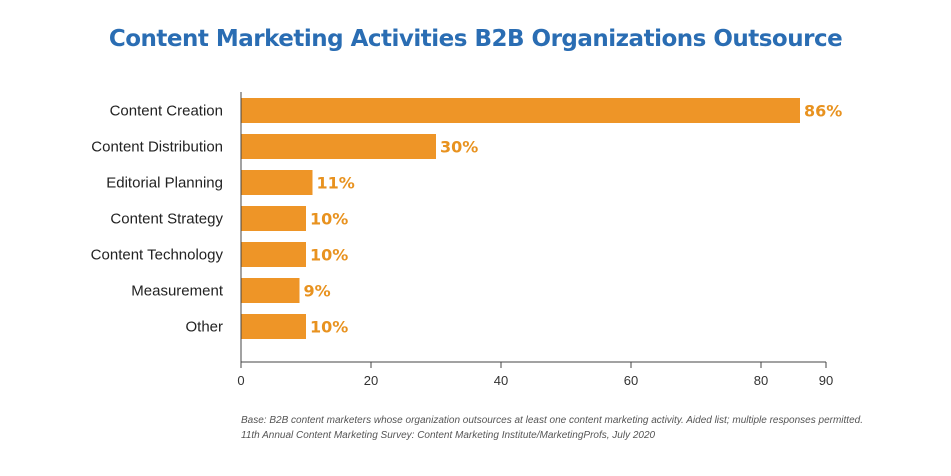  What do you see at coordinates (277, 182) in the screenshot?
I see `bar-editorial-planning` at bounding box center [277, 182].